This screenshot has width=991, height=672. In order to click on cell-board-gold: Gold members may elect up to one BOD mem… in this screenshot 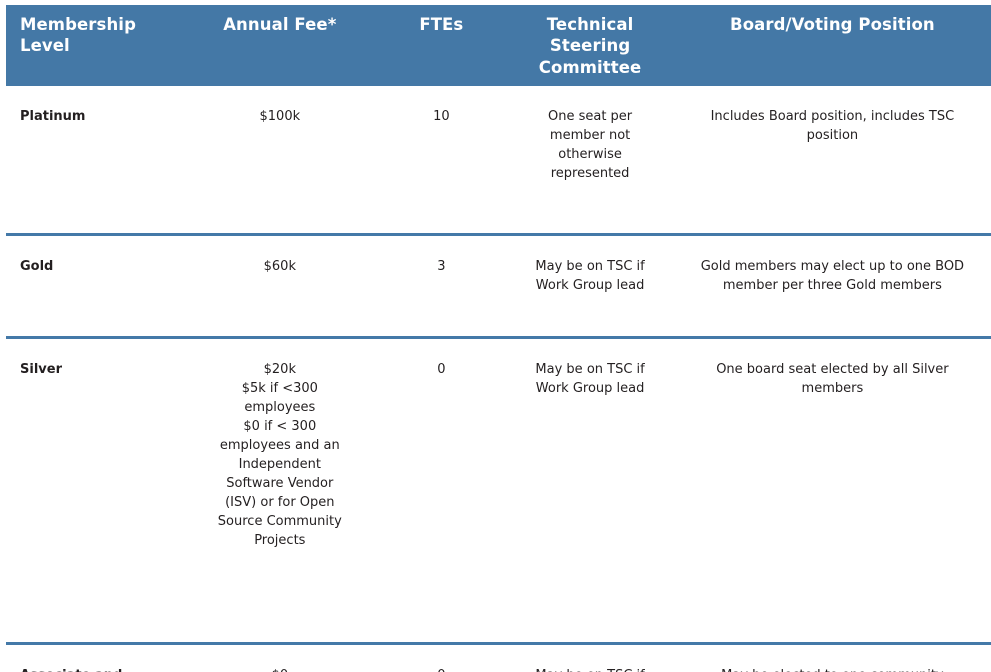, I will do `click(832, 286)`.